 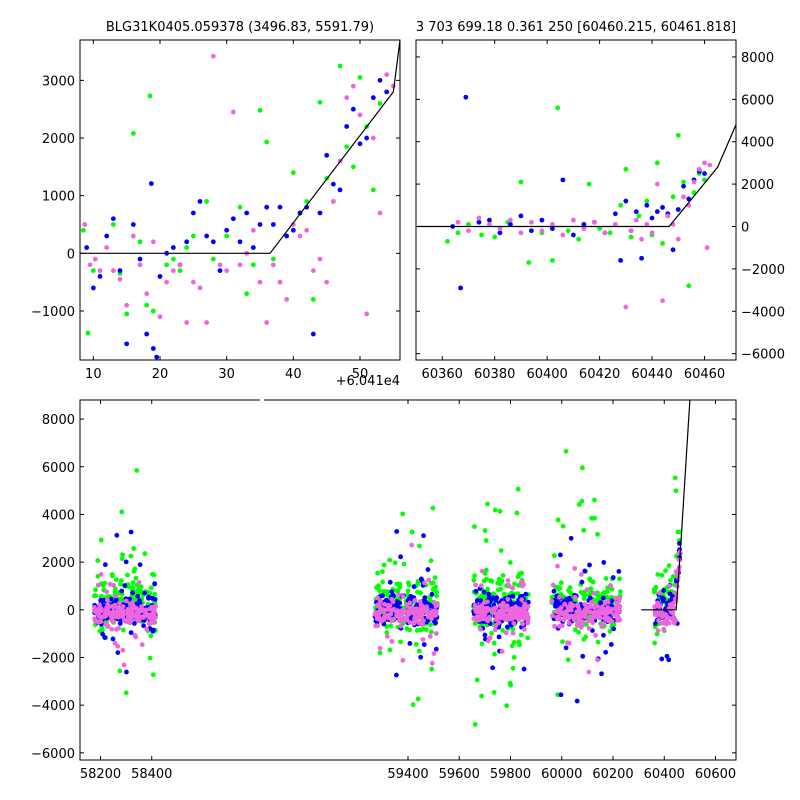 I want to click on model-fit-line, so click(x=240, y=147).